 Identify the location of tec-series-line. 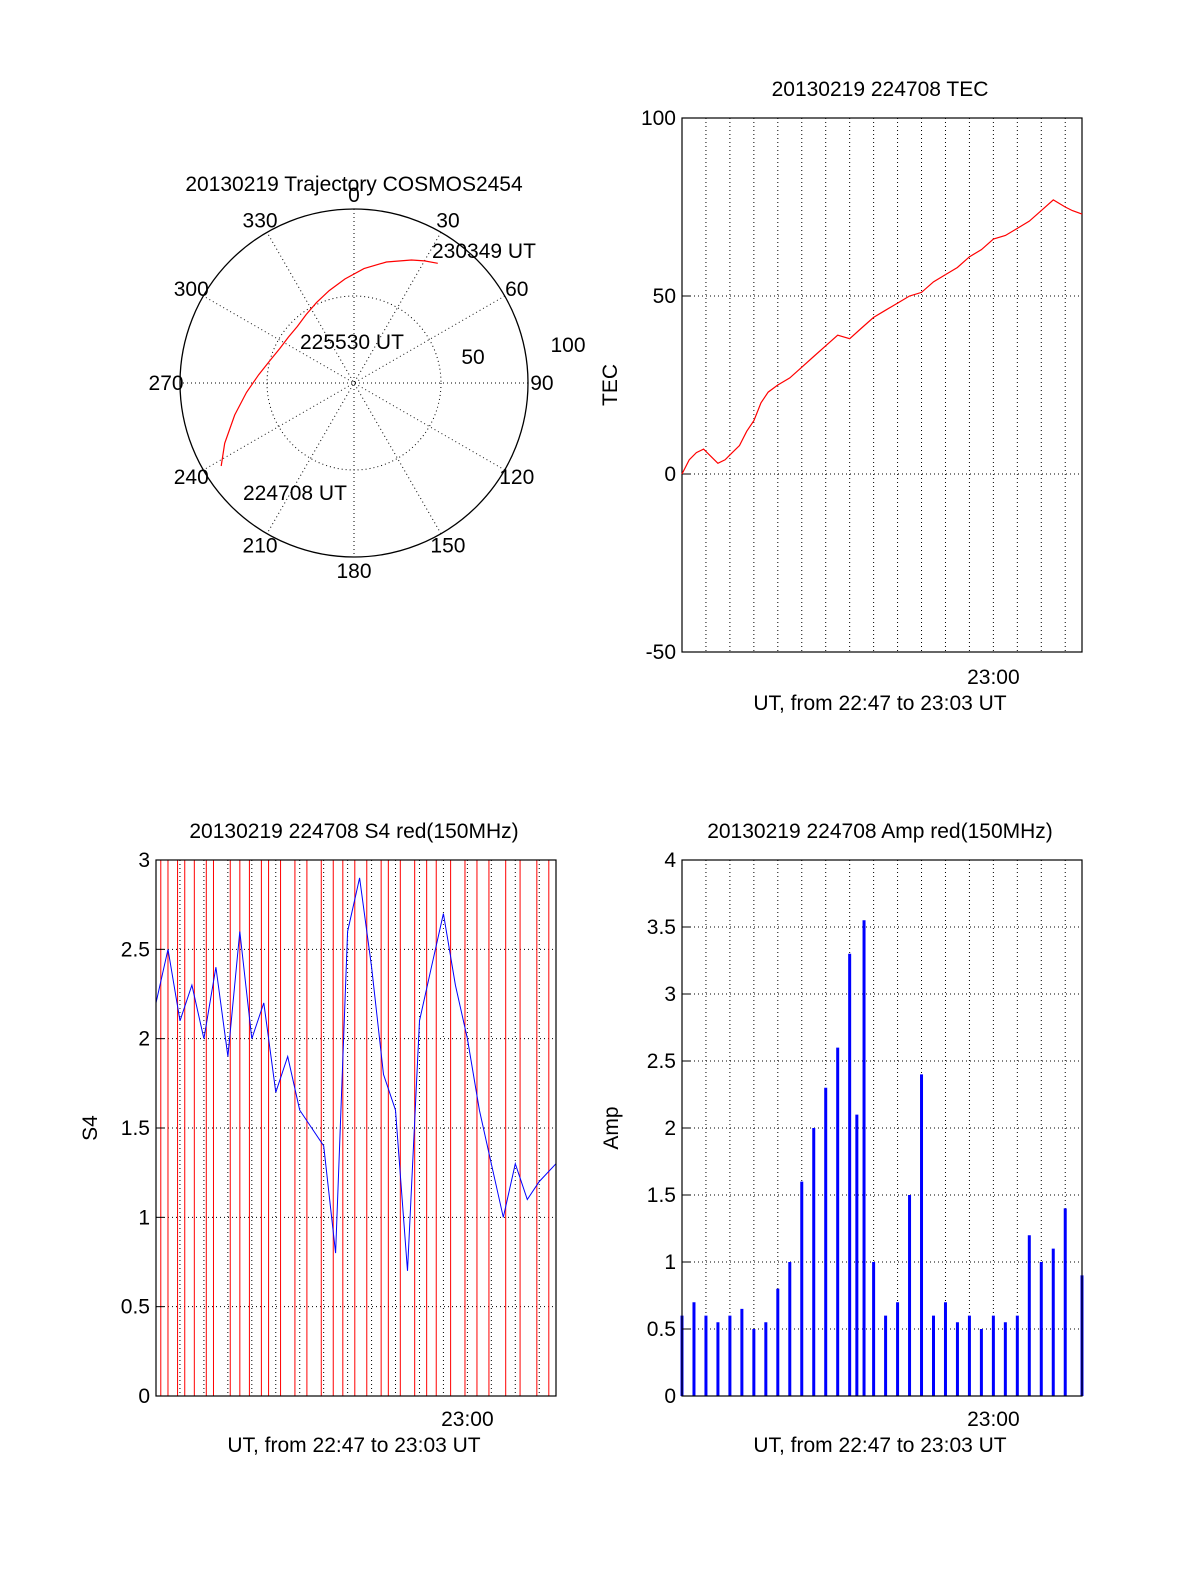
(882, 337).